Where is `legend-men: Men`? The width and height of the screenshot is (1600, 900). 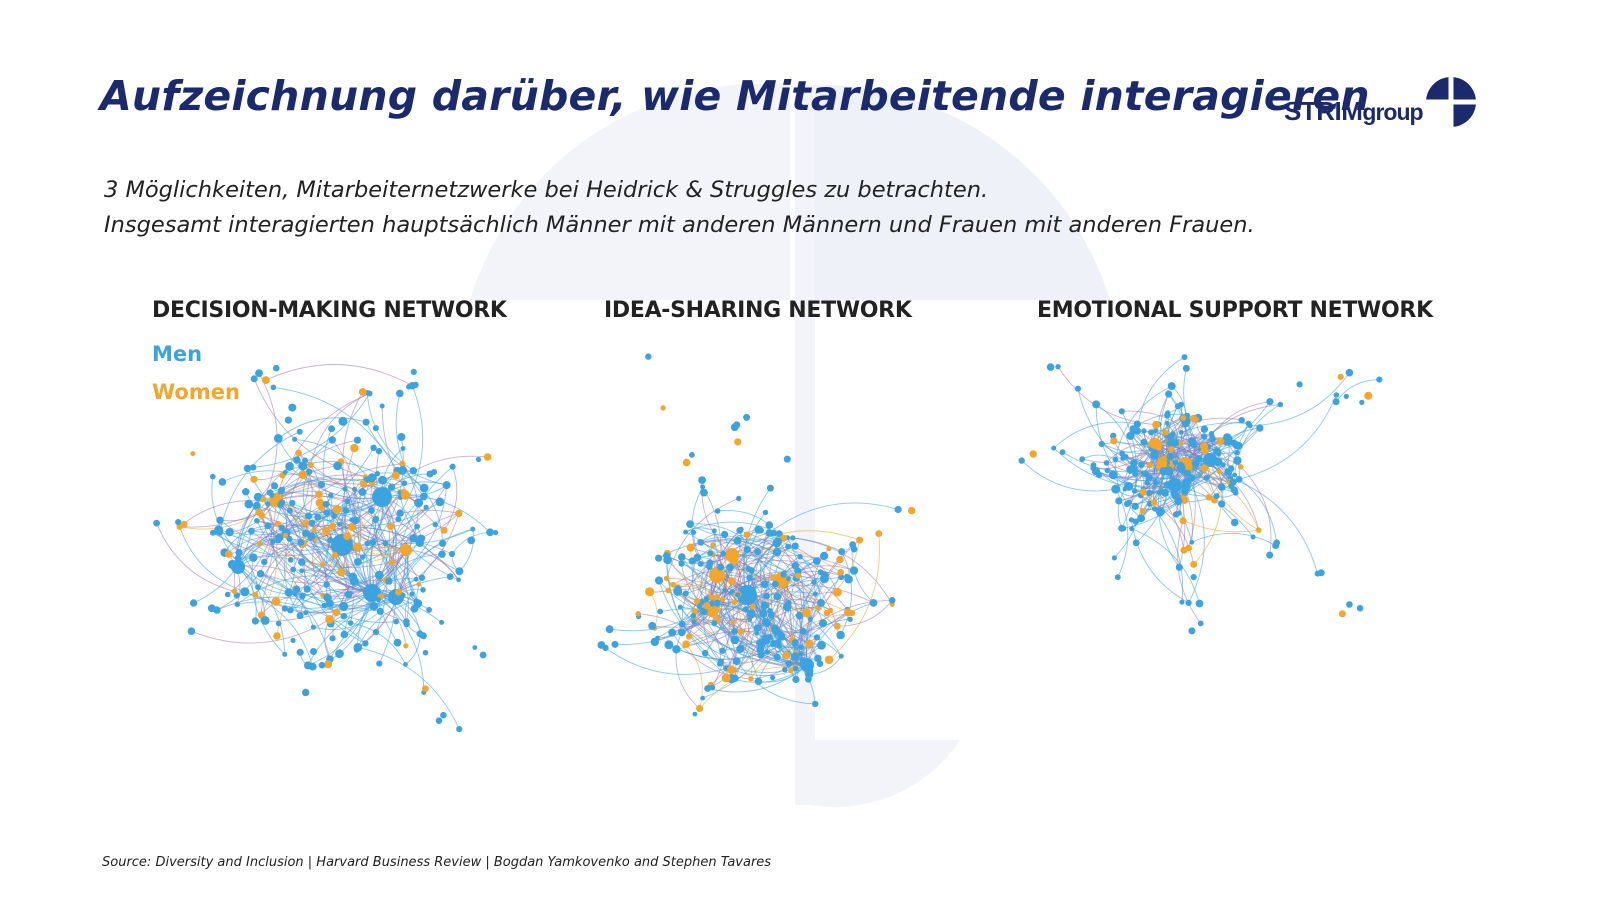 legend-men: Men is located at coordinates (177, 354).